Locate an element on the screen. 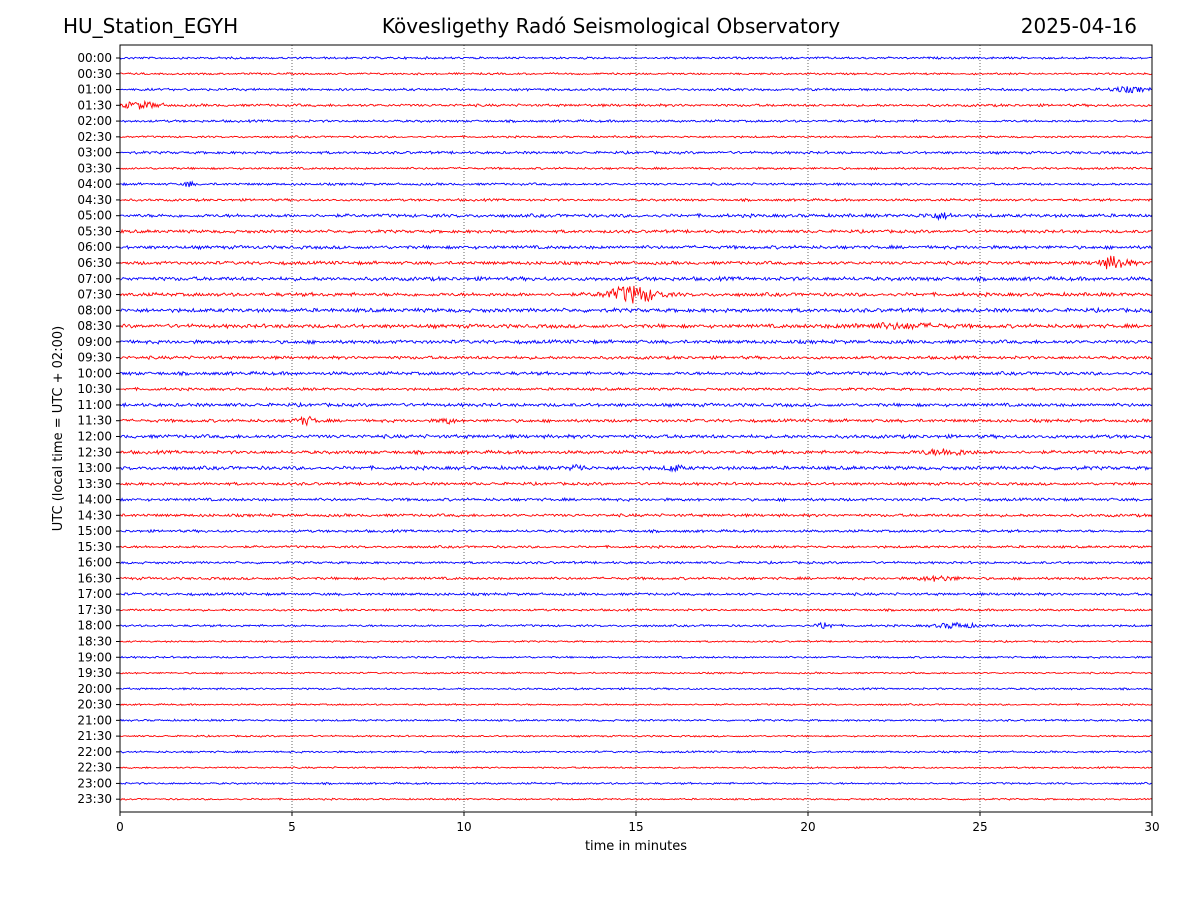  y-tick-label: 05:00 is located at coordinates (94, 216).